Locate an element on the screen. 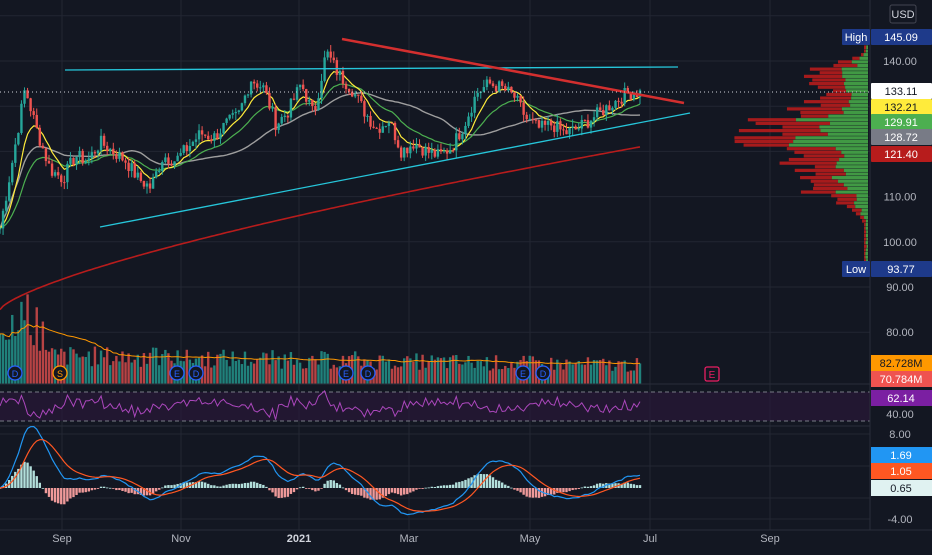 This screenshot has width=932, height=555. descending-trendline is located at coordinates (513, 71).